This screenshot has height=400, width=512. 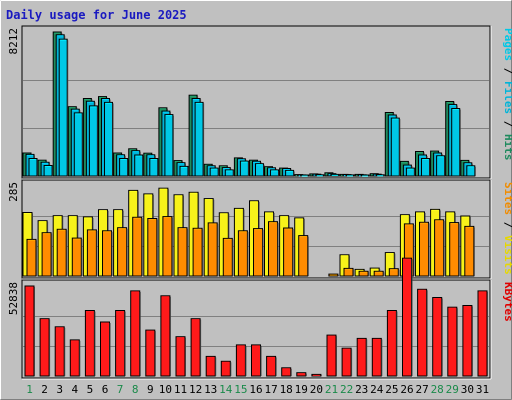 I want to click on x-tick-label-day-20: 20, so click(x=316, y=389).